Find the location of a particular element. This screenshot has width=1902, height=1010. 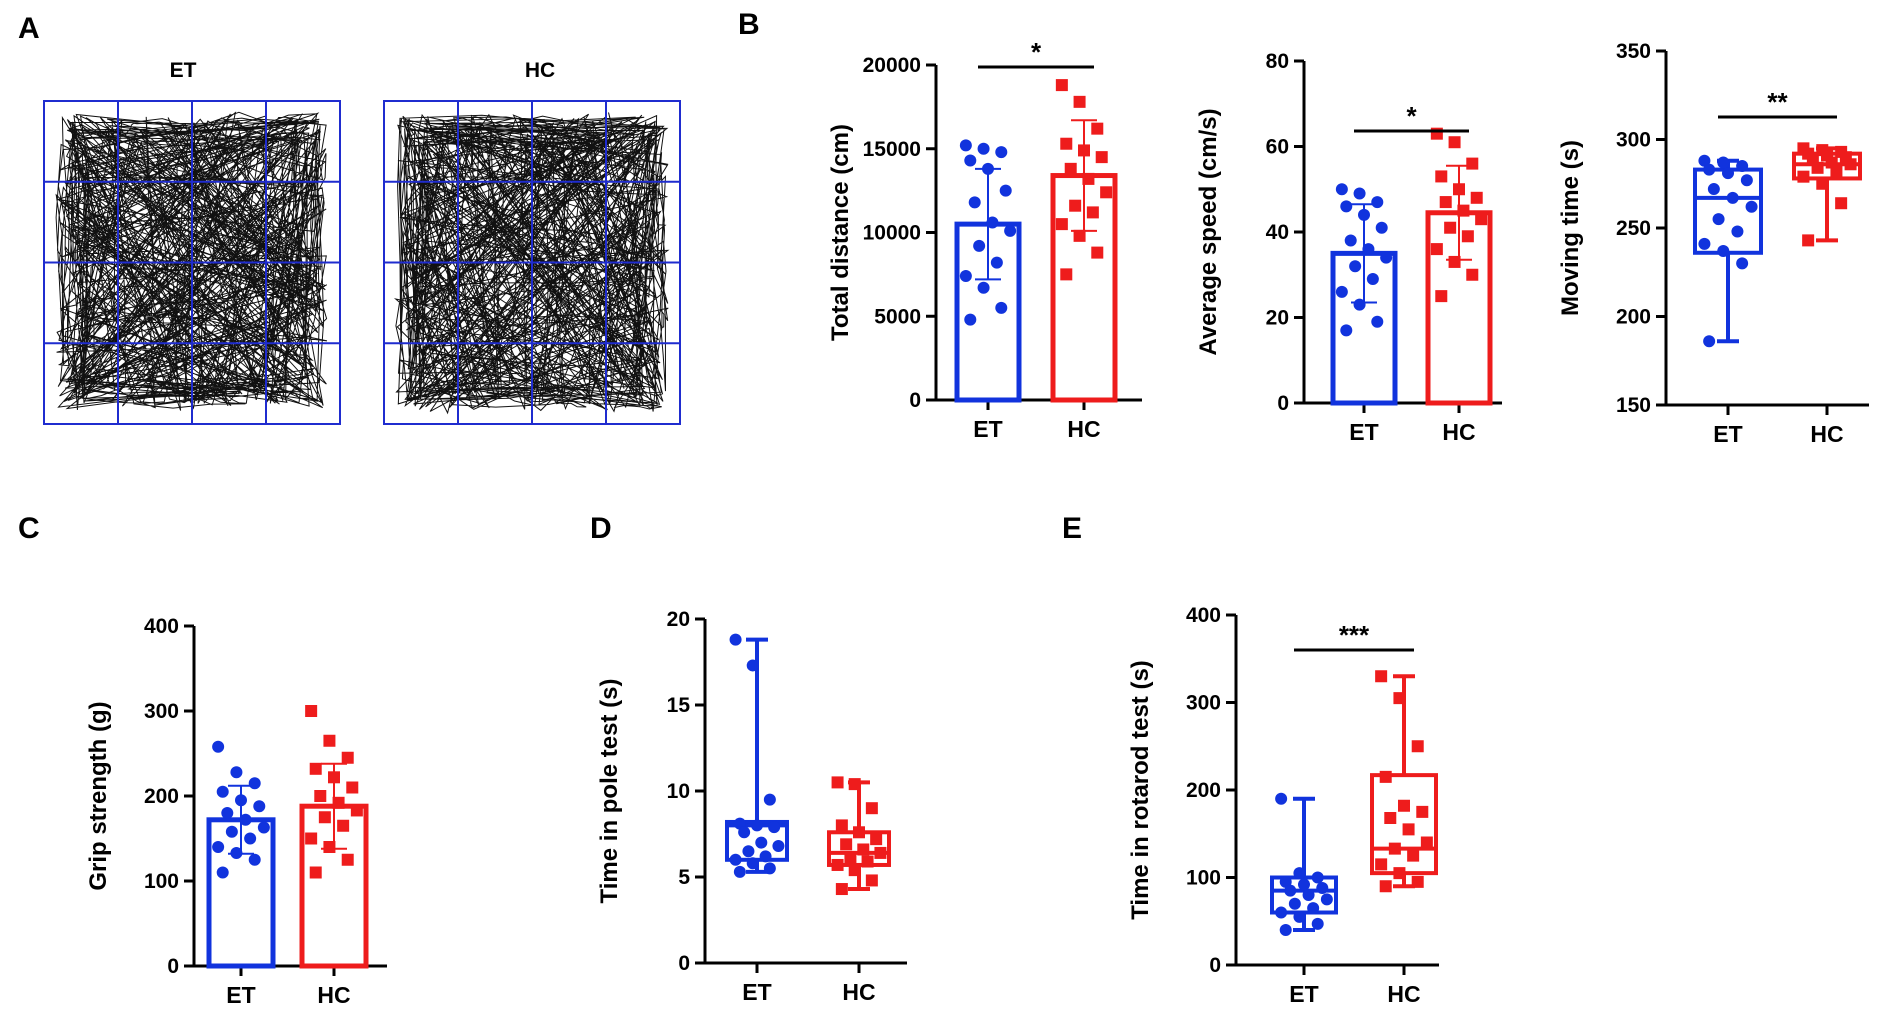

significance-marker: ** is located at coordinates (1777, 102).